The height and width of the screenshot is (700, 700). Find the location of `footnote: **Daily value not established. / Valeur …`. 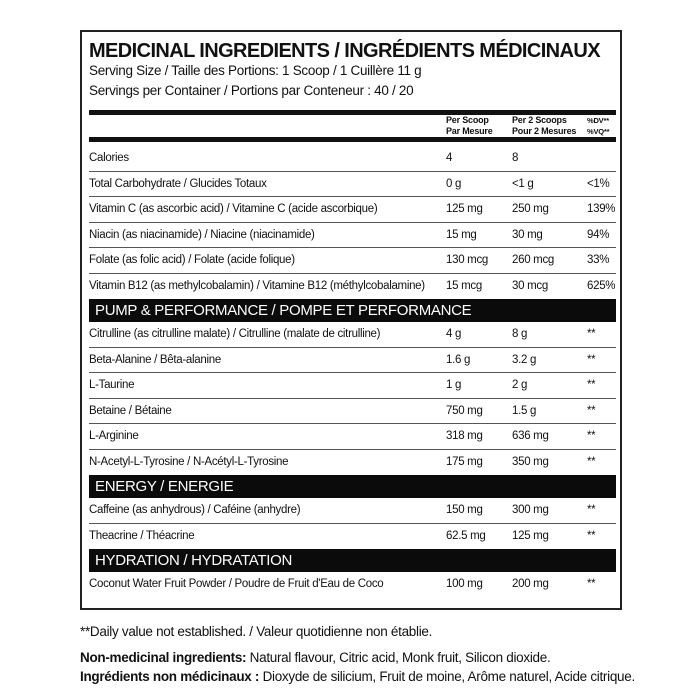

footnote: **Daily value not established. / Valeur … is located at coordinates (256, 631).